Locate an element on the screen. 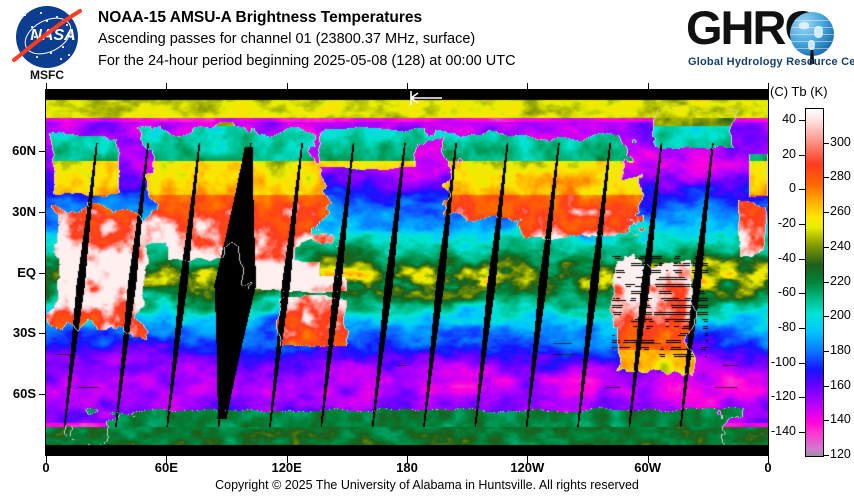  lon-tick-label: 180 is located at coordinates (407, 467).